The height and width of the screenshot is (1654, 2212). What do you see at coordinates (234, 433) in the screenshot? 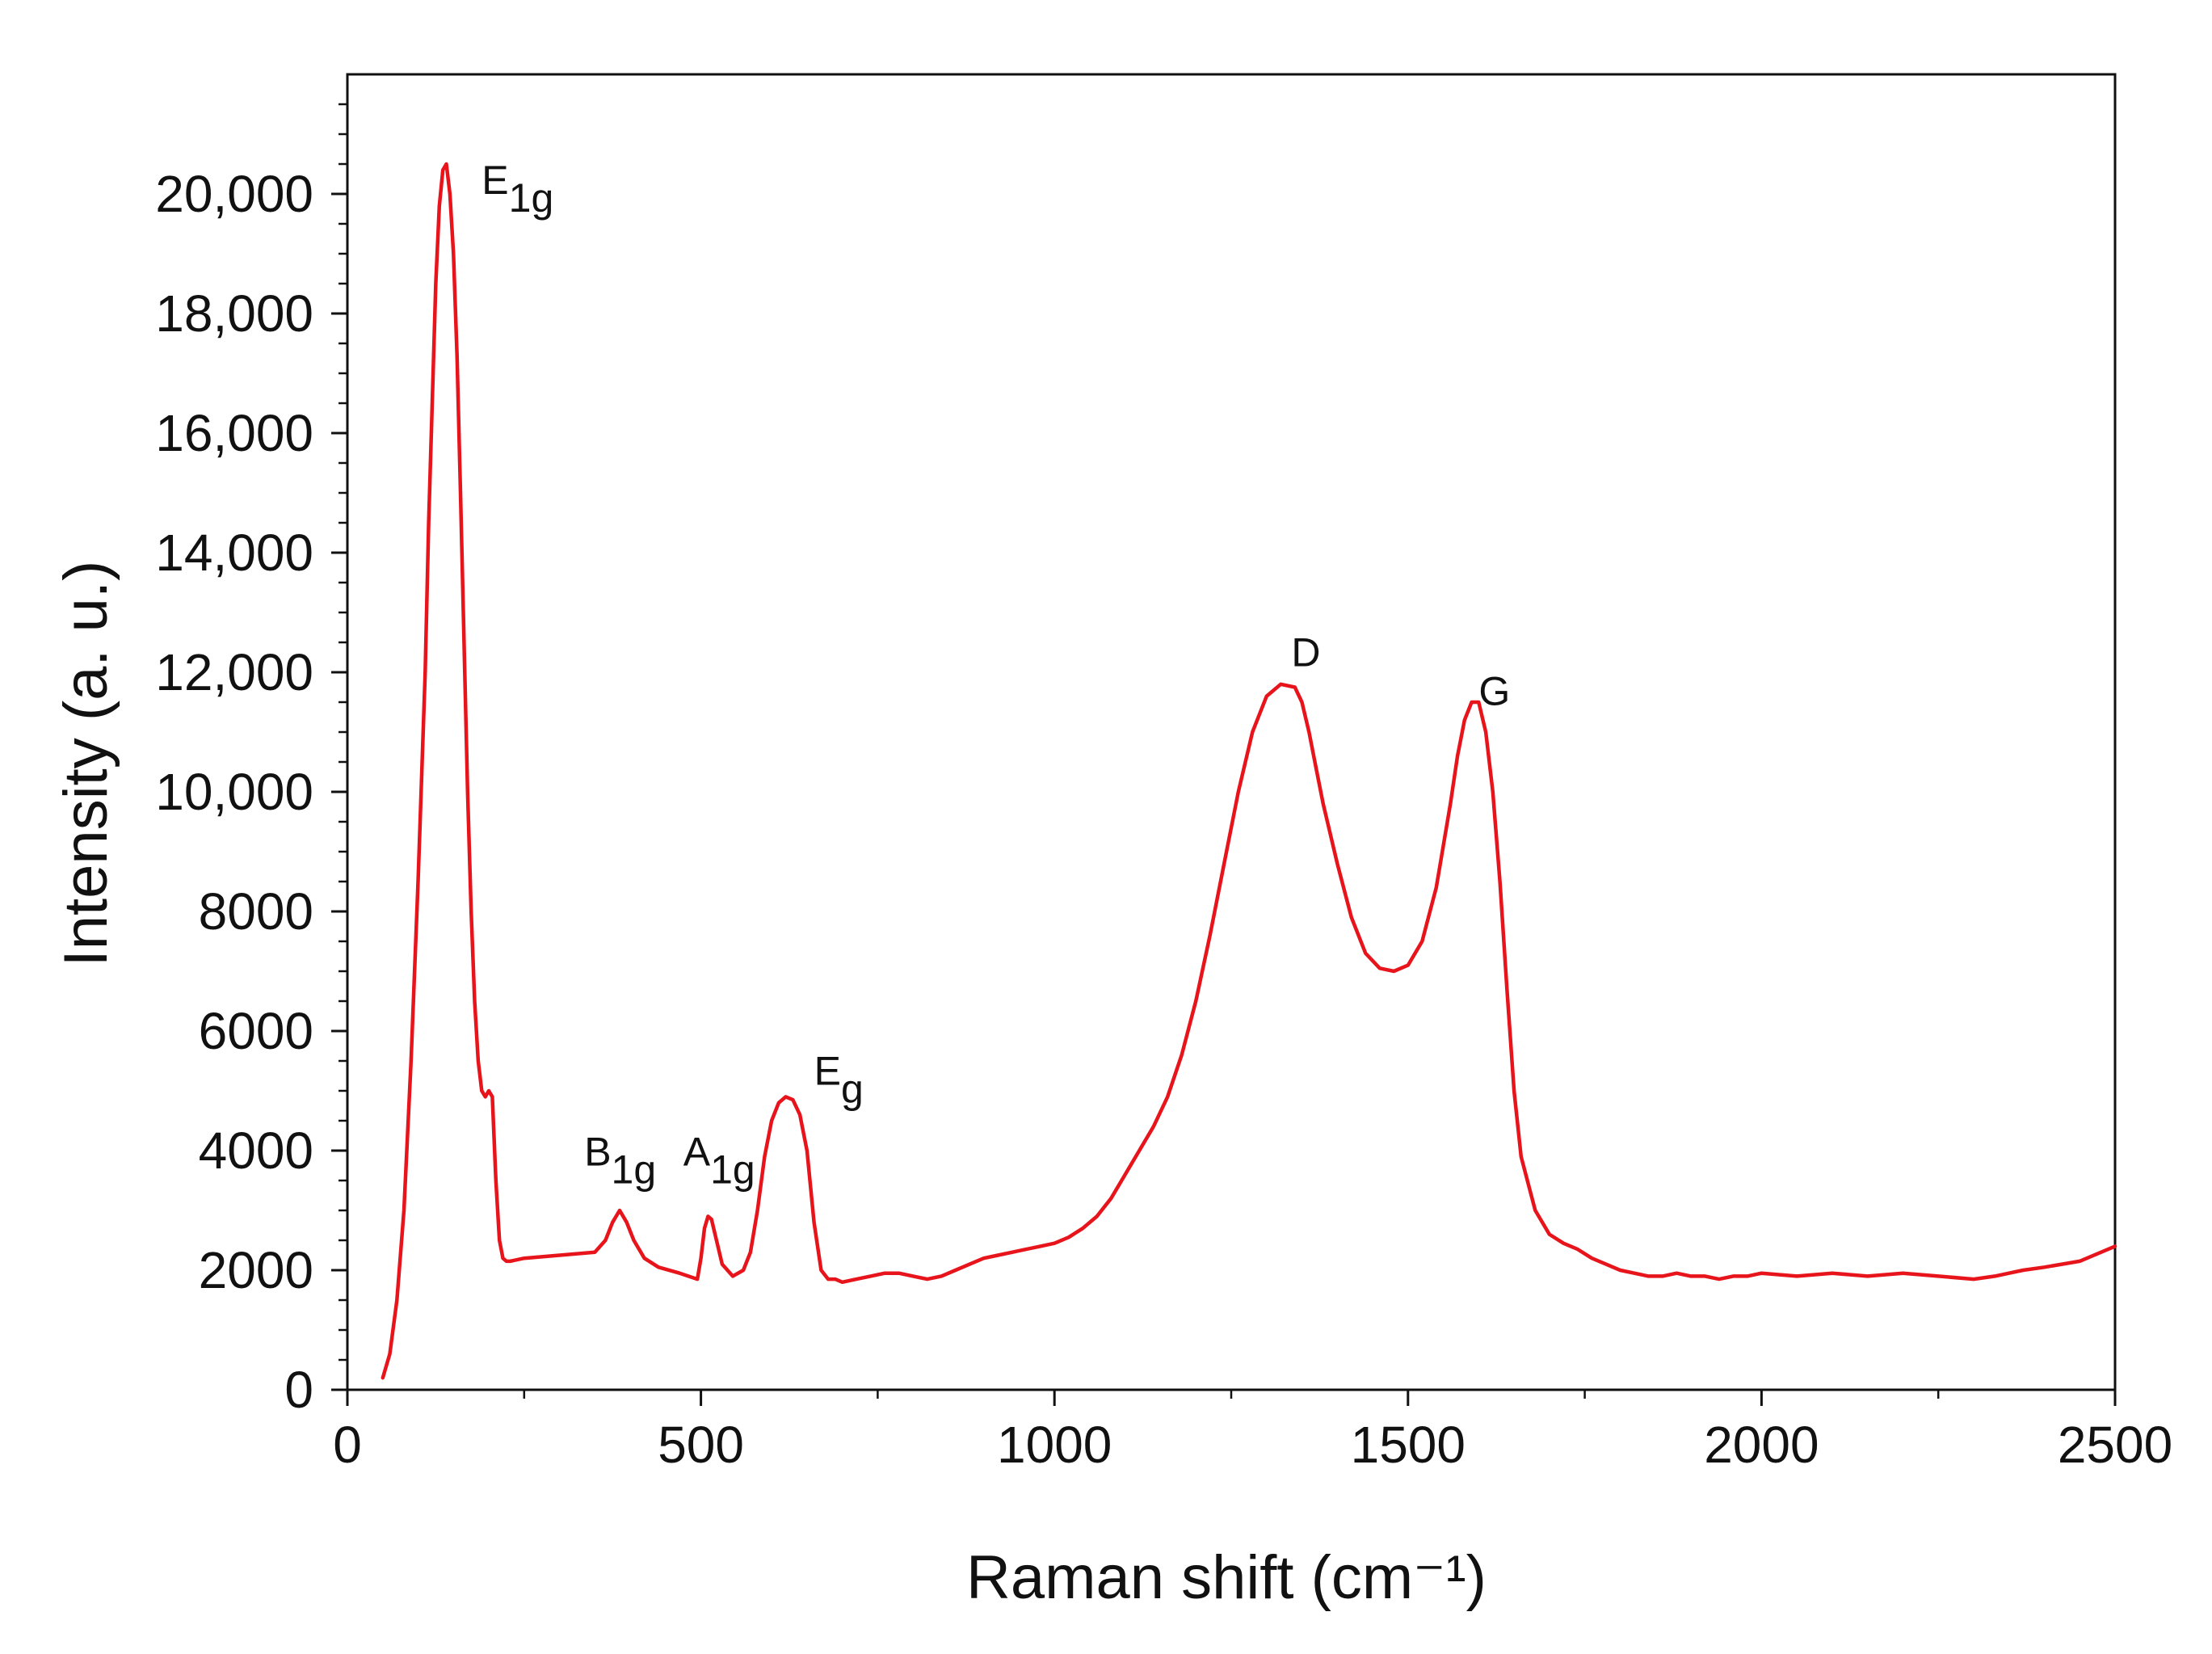
I see `y-tick-label: 16,000` at bounding box center [234, 433].